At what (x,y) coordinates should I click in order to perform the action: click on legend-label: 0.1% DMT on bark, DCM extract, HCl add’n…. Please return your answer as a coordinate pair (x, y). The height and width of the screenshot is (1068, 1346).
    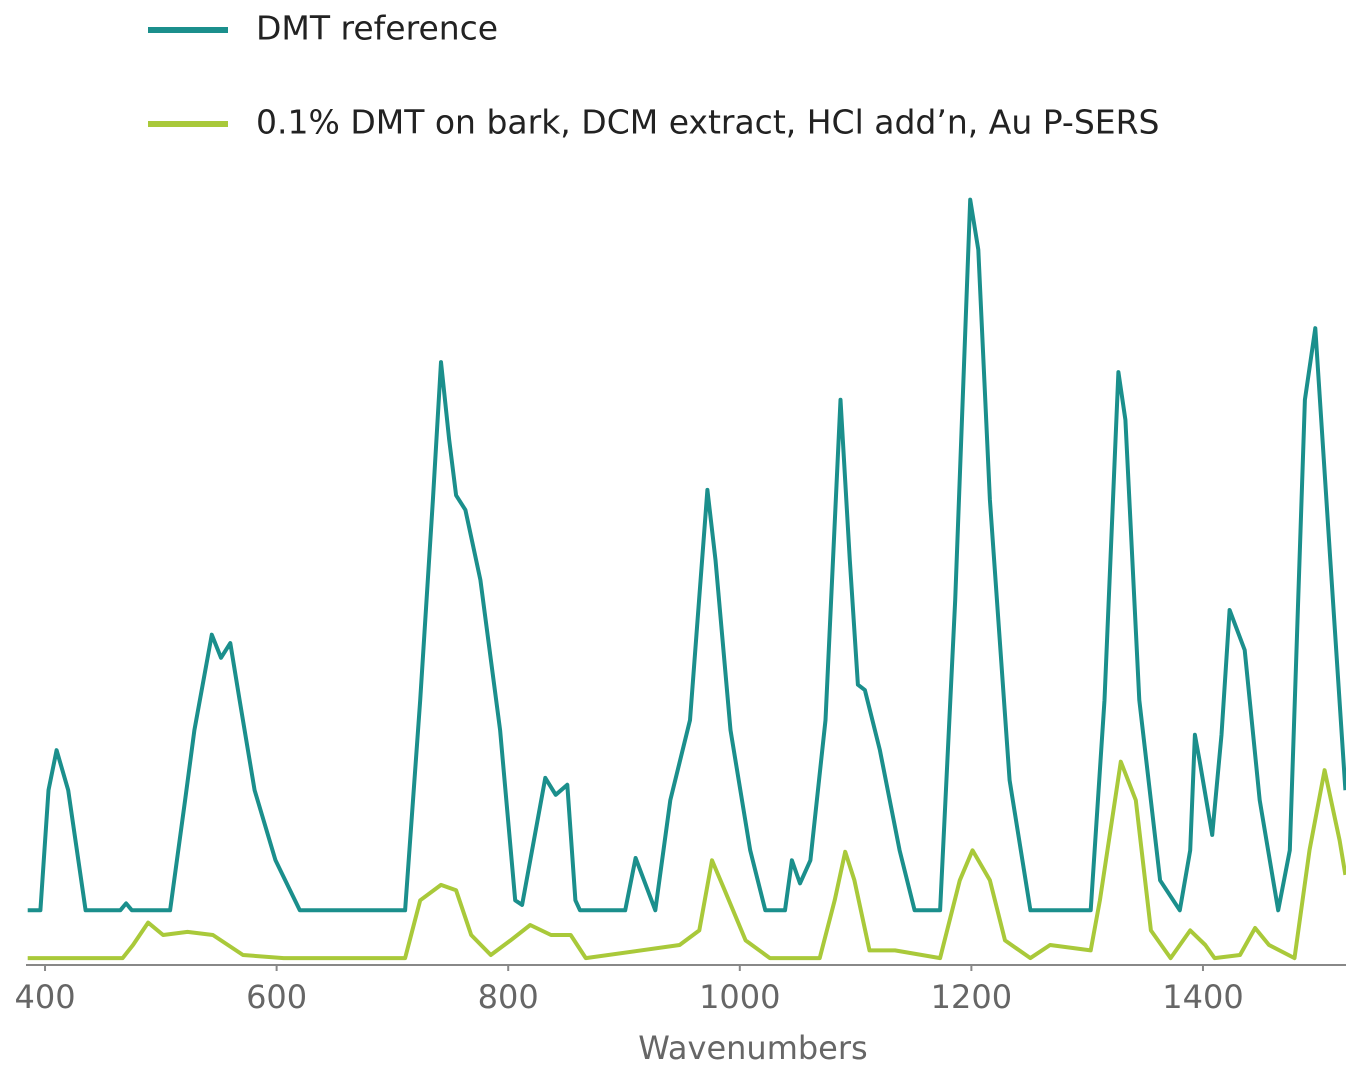
    Looking at the image, I should click on (708, 122).